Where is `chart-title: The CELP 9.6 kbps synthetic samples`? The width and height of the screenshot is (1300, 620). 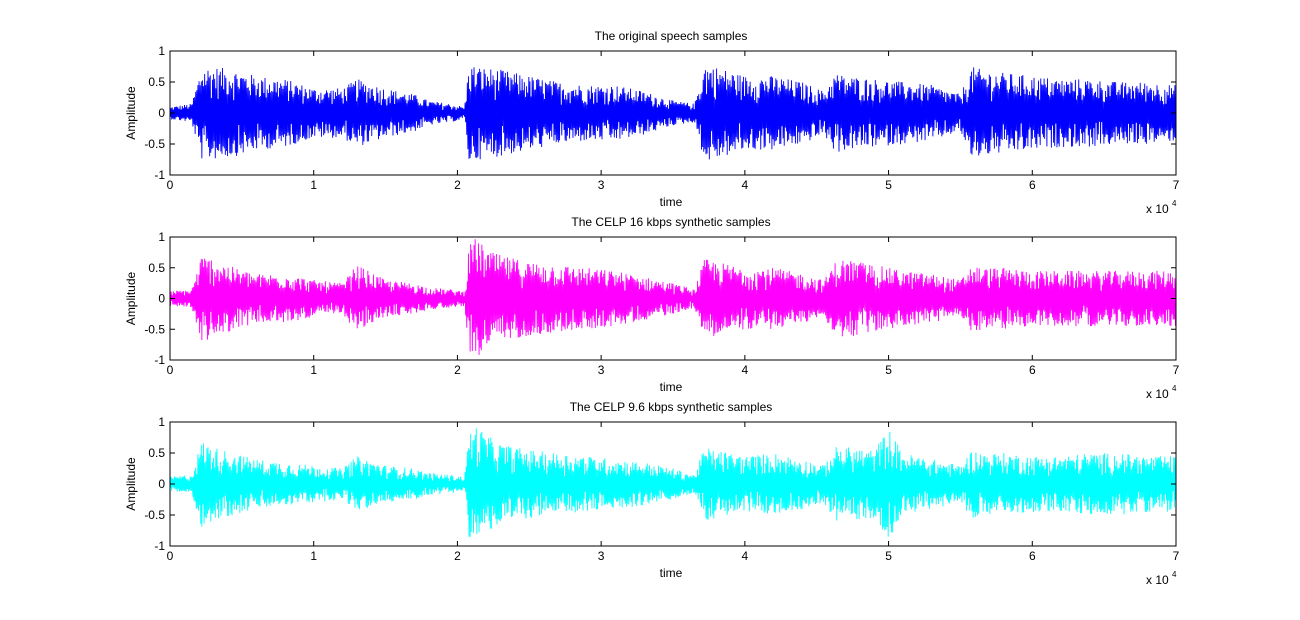 chart-title: The CELP 9.6 kbps synthetic samples is located at coordinates (671, 407).